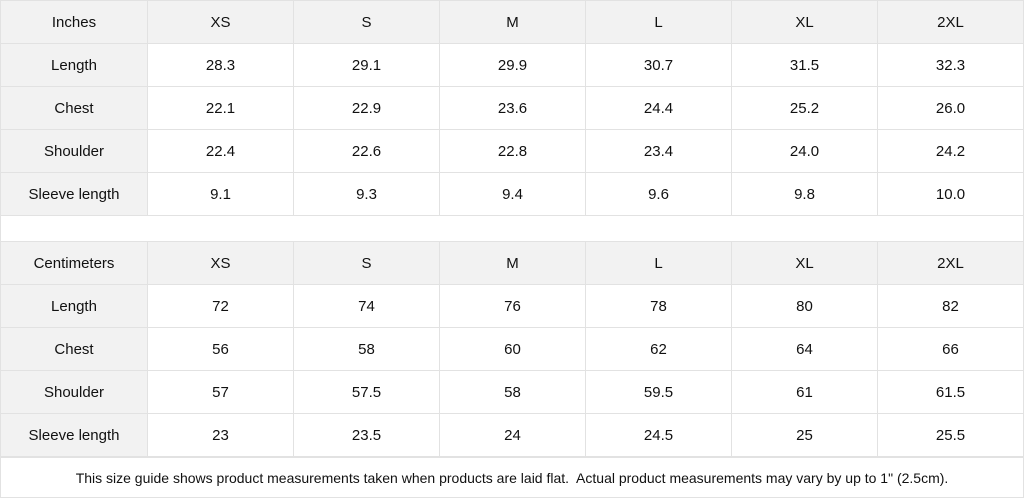 This screenshot has height=499, width=1024. I want to click on measurement-value-cell: 22.1, so click(220, 108).